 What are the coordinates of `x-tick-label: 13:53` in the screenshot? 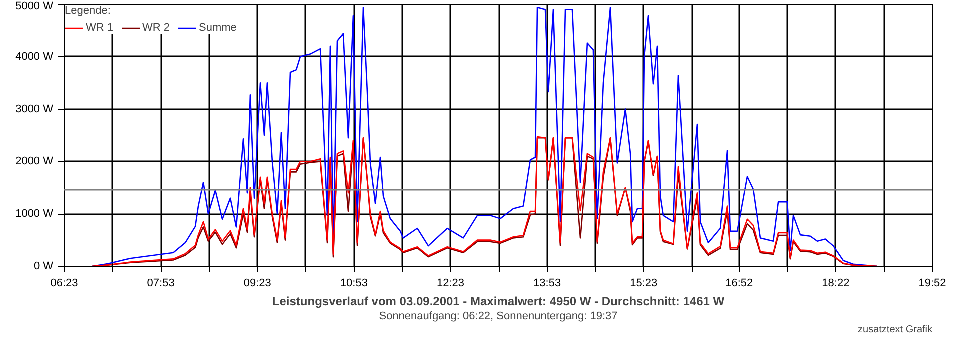 It's located at (548, 284).